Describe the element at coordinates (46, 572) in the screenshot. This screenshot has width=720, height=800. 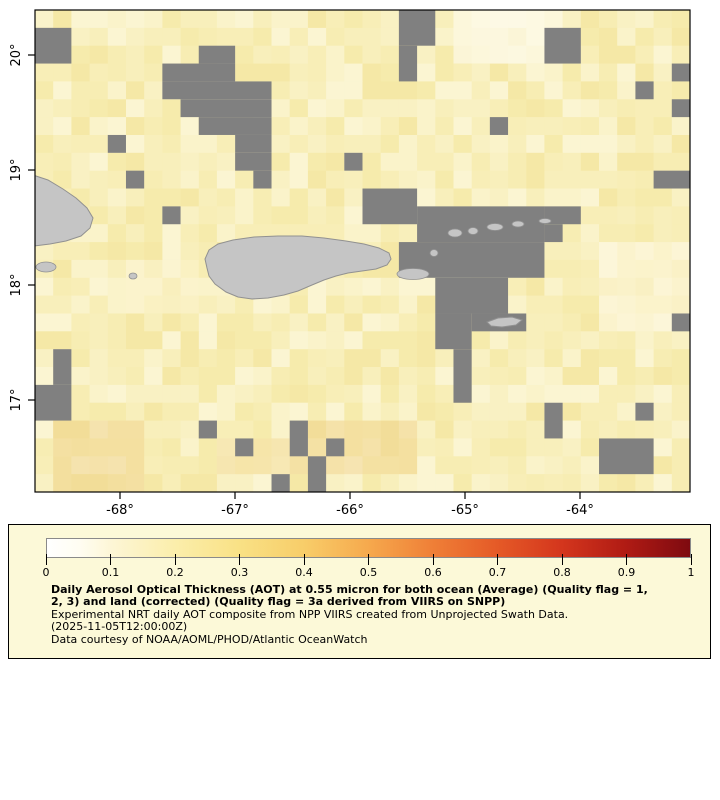
I see `colorbar-tick-label: 0` at that location.